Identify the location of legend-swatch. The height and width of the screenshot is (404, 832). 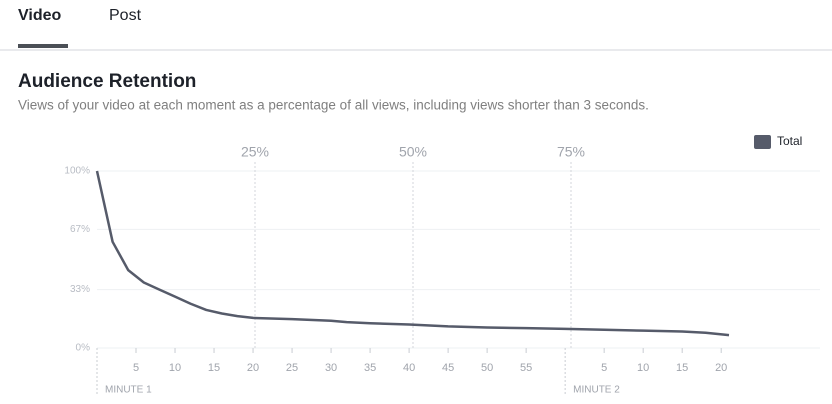
(762, 142).